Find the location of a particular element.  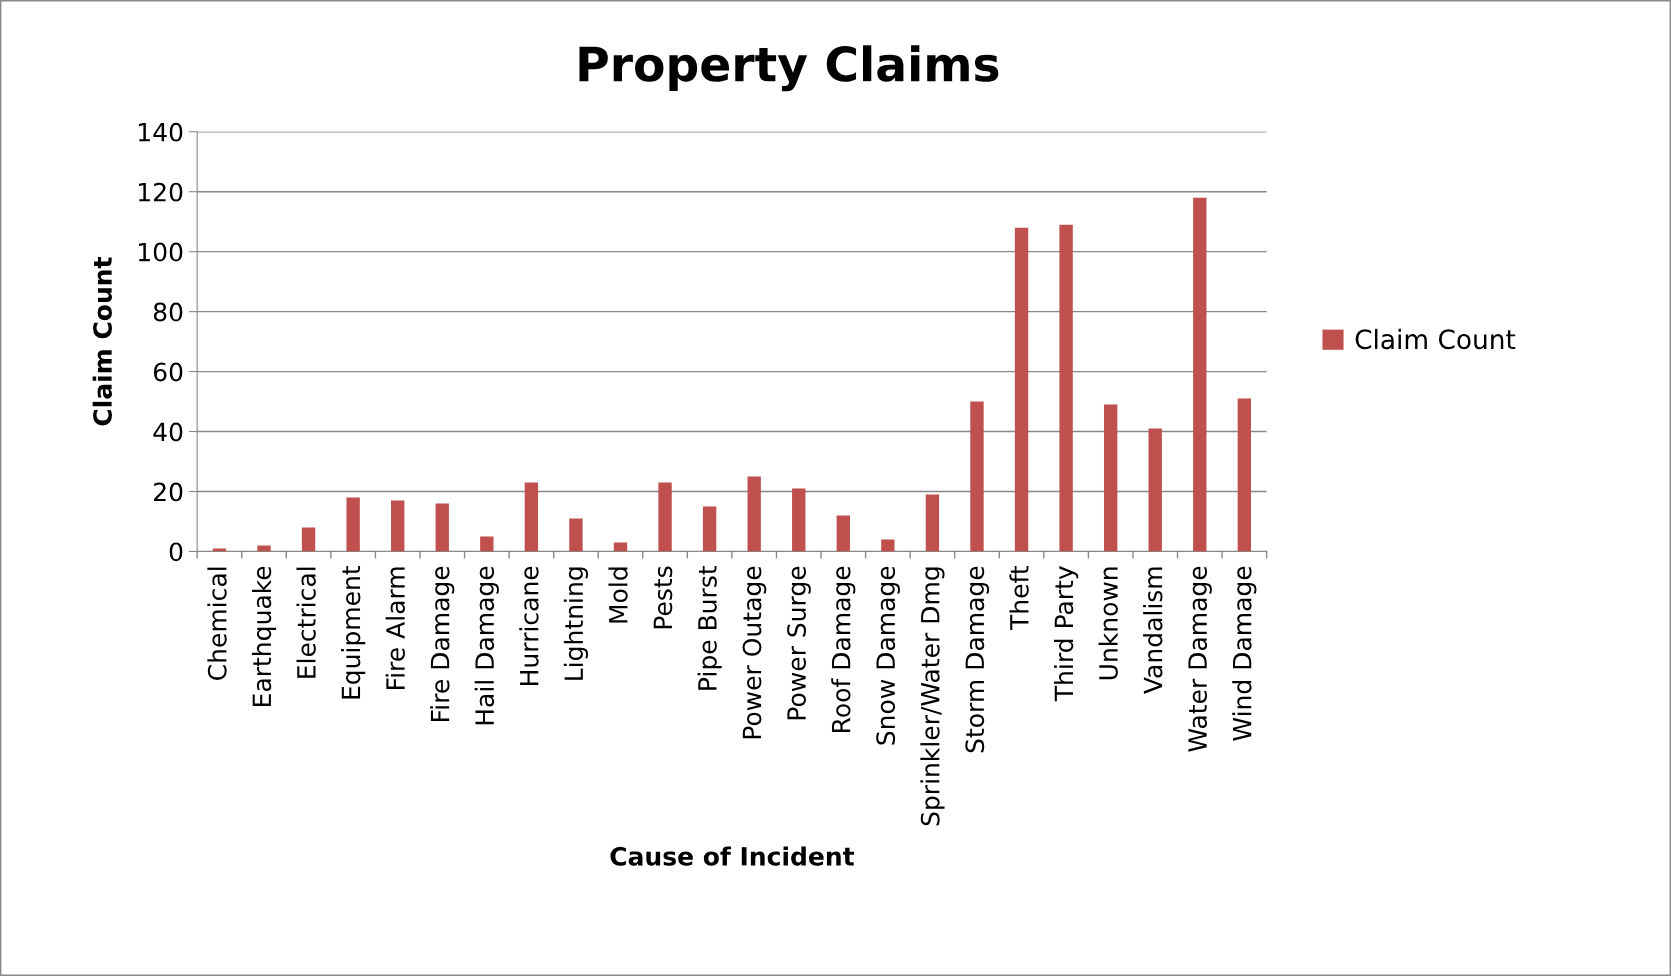

x-axis-title: Cause of Incident is located at coordinates (732, 856).